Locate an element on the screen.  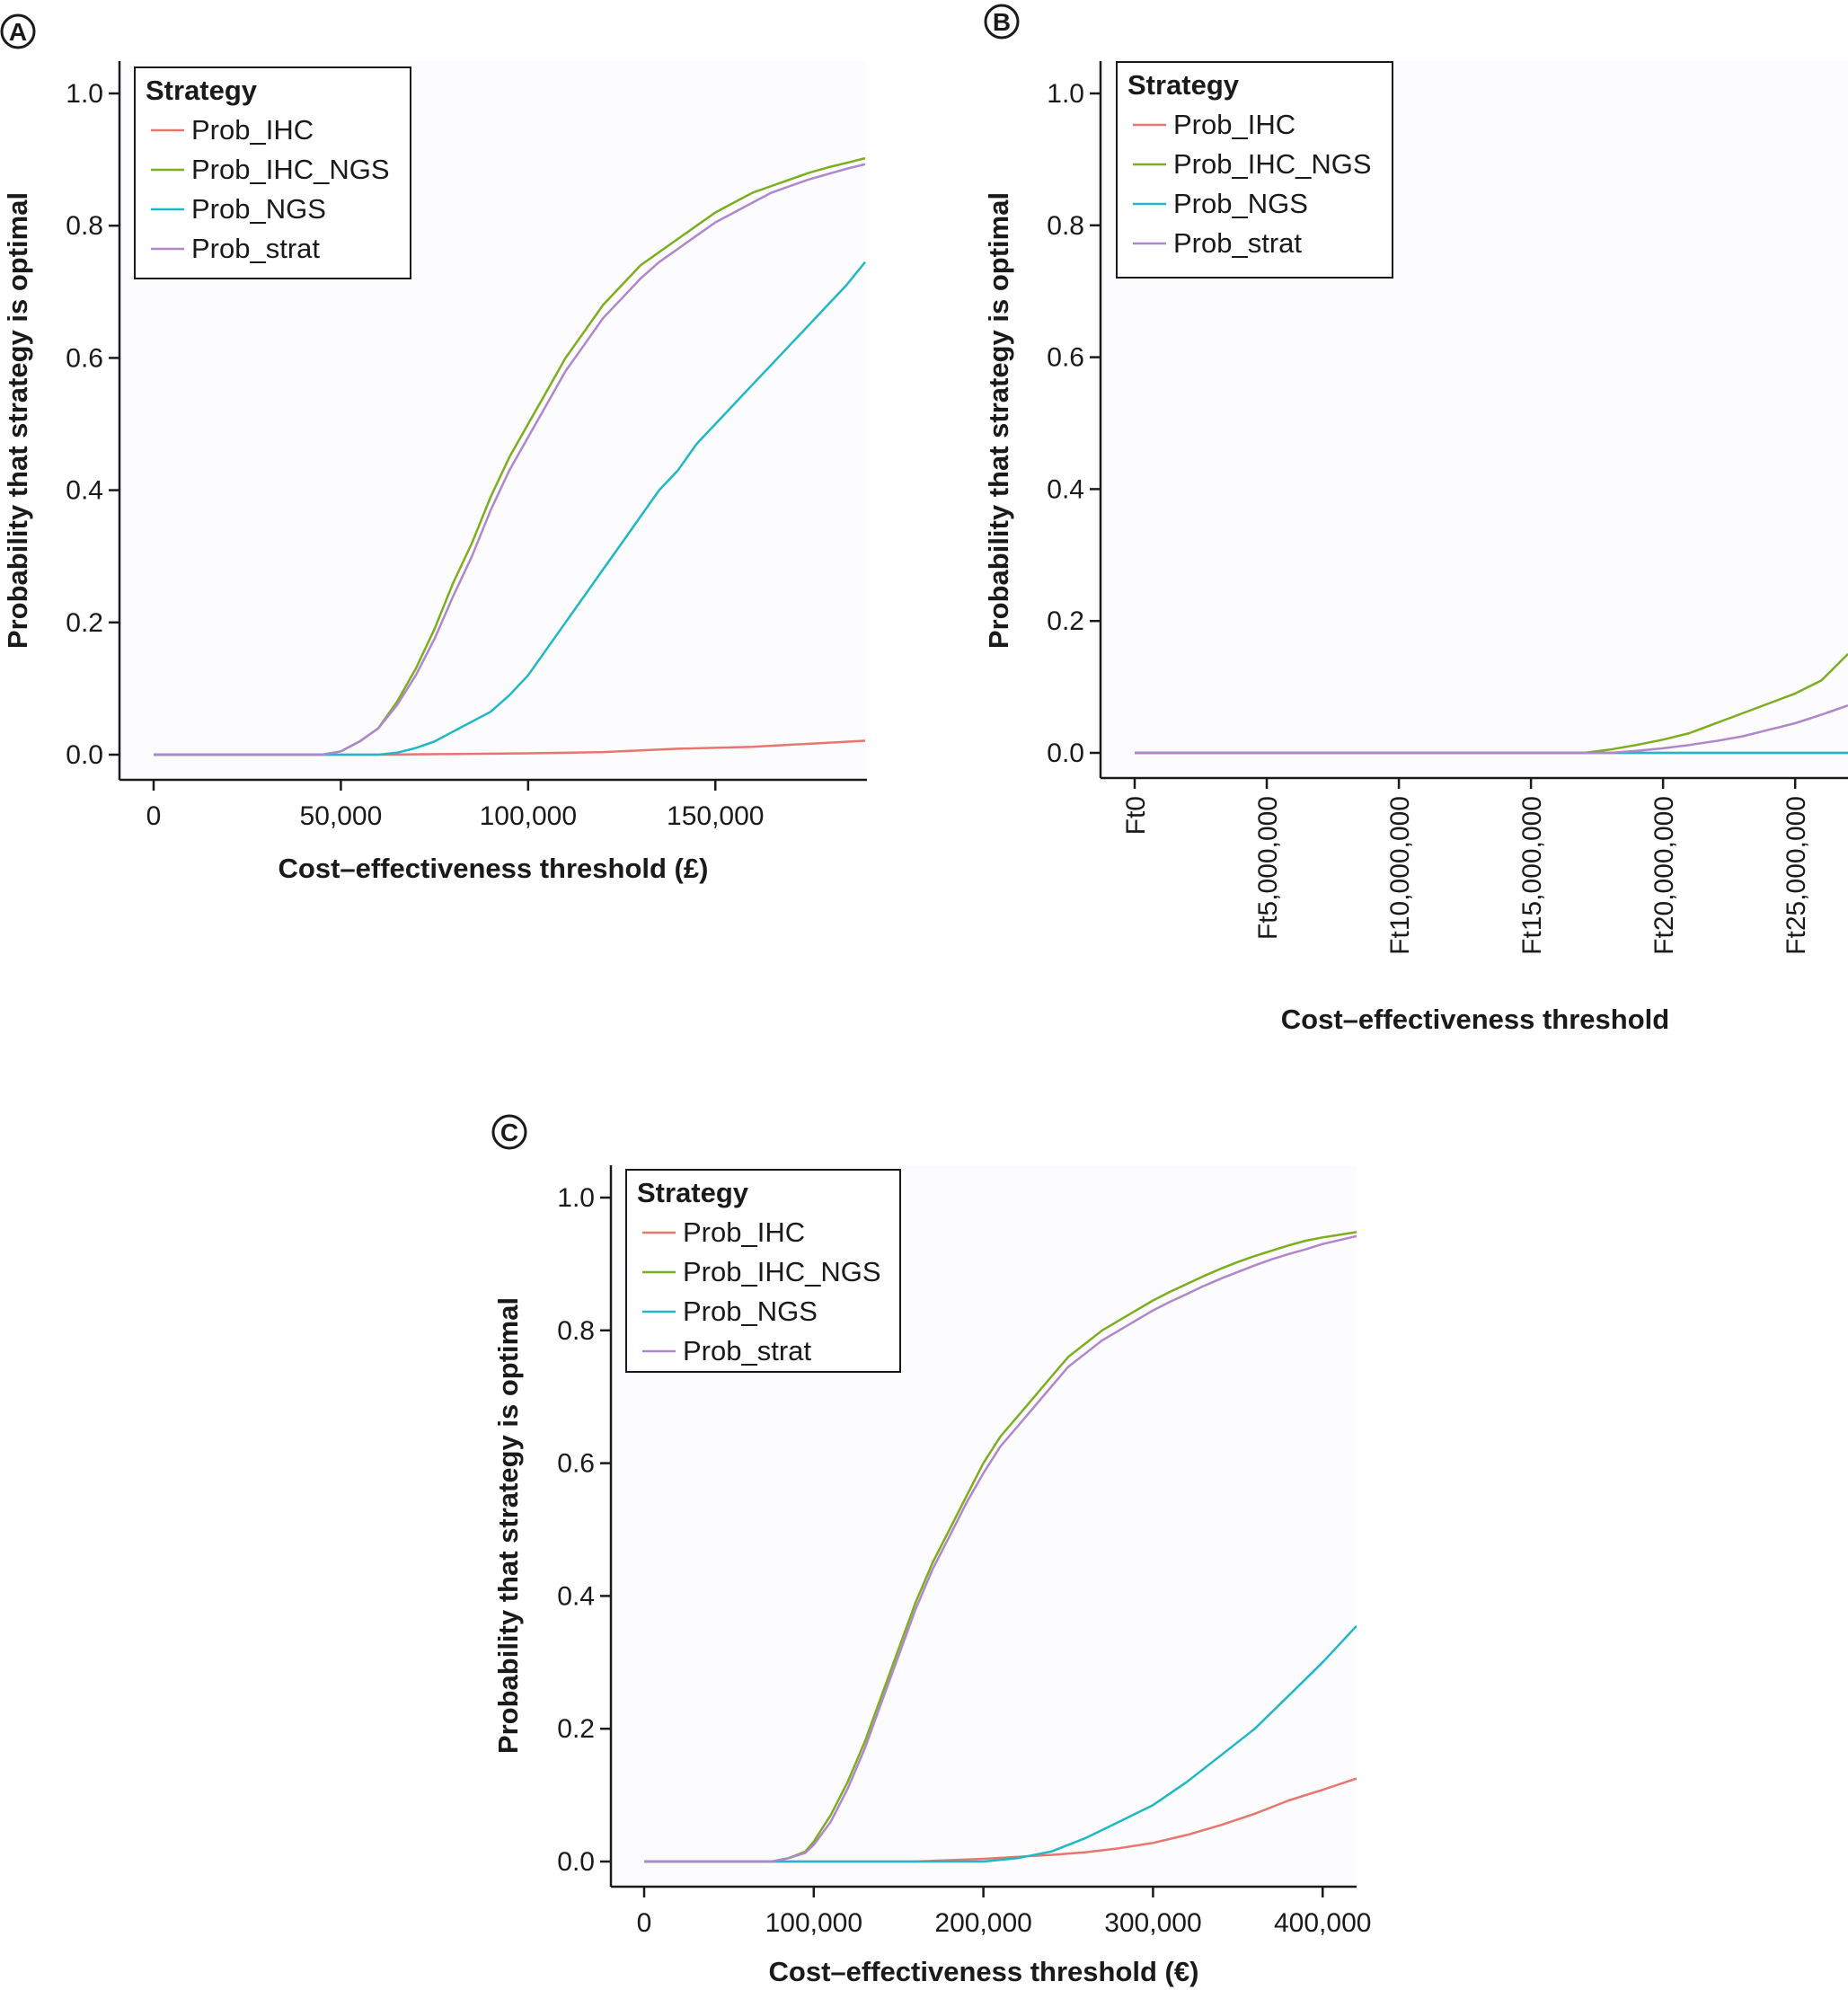
panel-b-x-tick-label: Ft0 is located at coordinates (1136, 815).